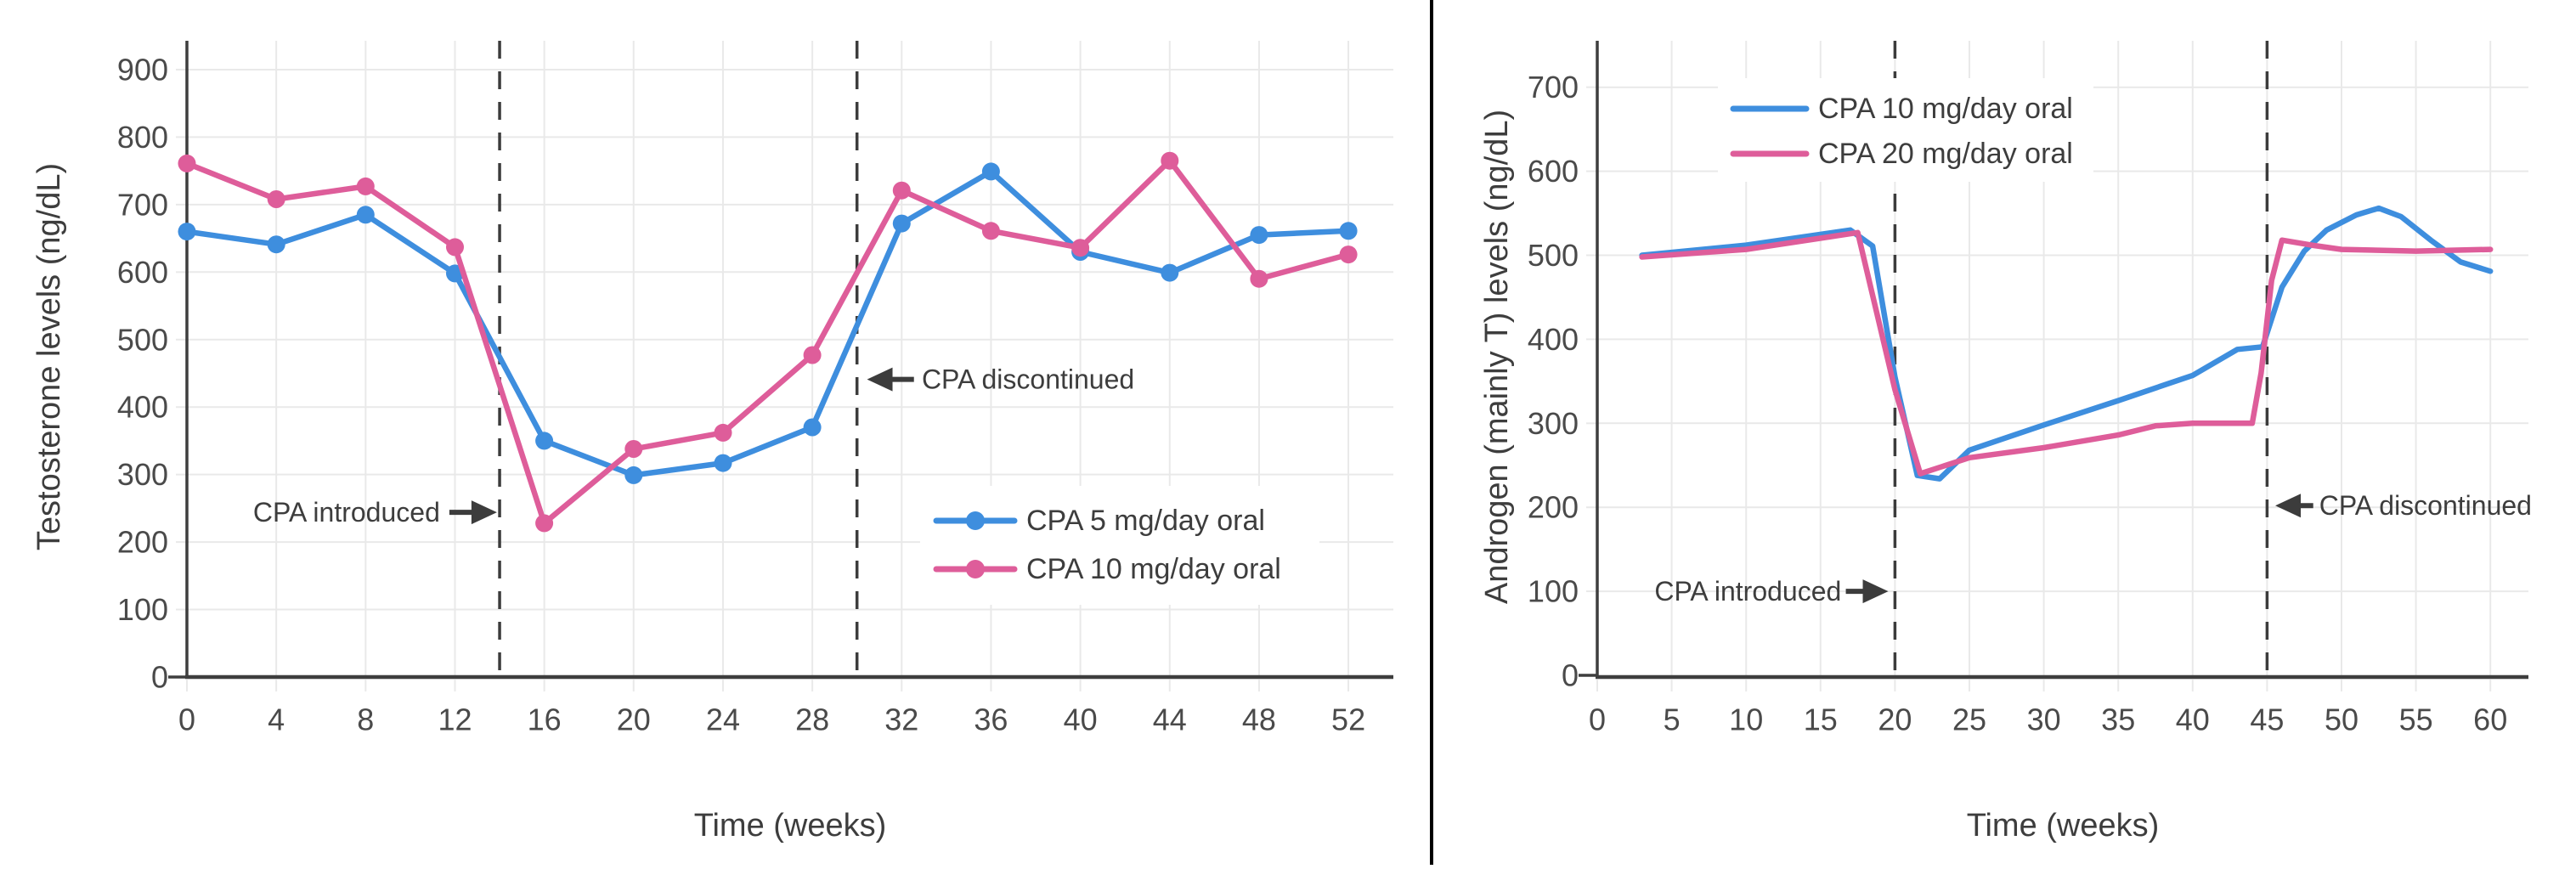 This screenshot has height=869, width=2576. I want to click on x-tick-label: 8, so click(366, 720).